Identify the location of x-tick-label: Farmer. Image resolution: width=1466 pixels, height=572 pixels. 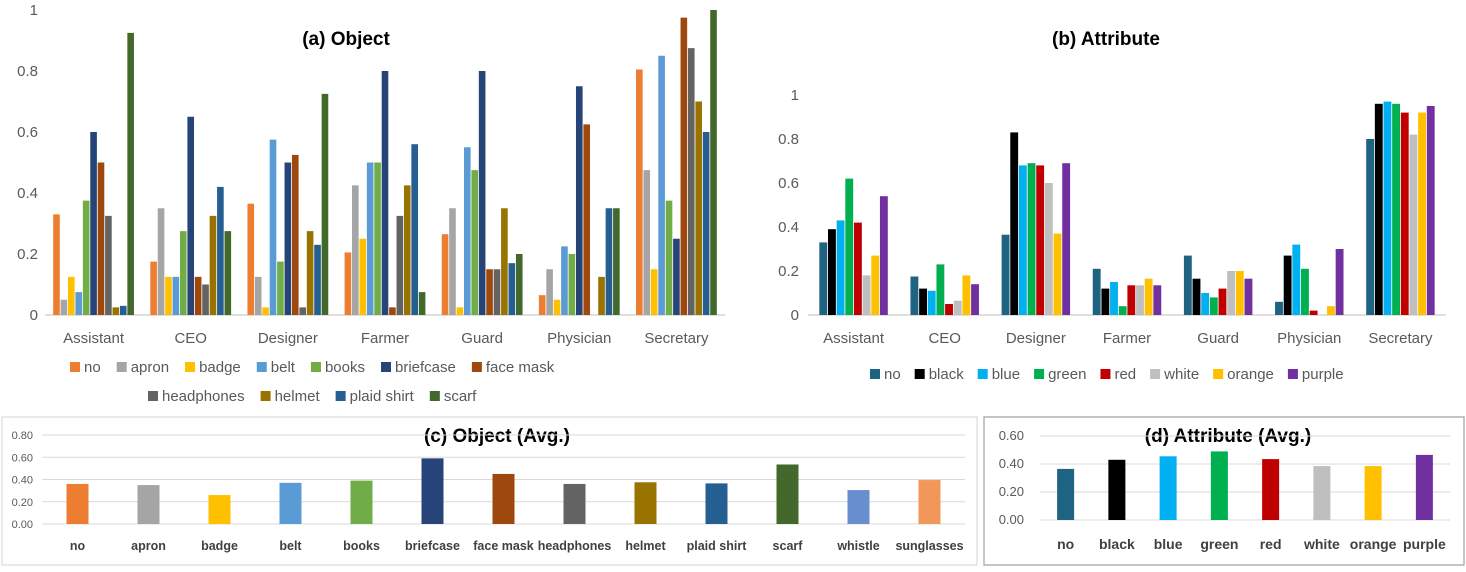
(1127, 338).